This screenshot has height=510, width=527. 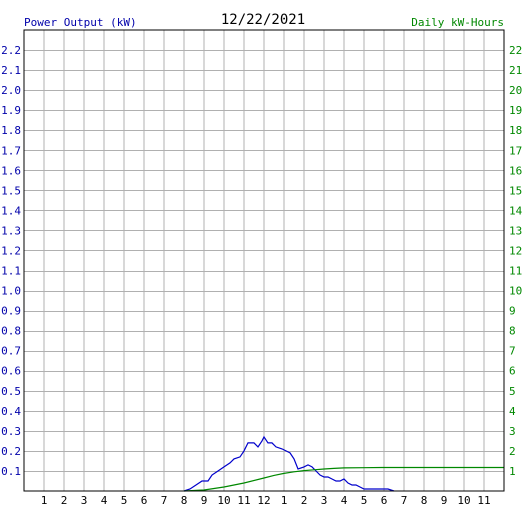 What do you see at coordinates (11, 391) in the screenshot?
I see `left-tick-label: 0.5` at bounding box center [11, 391].